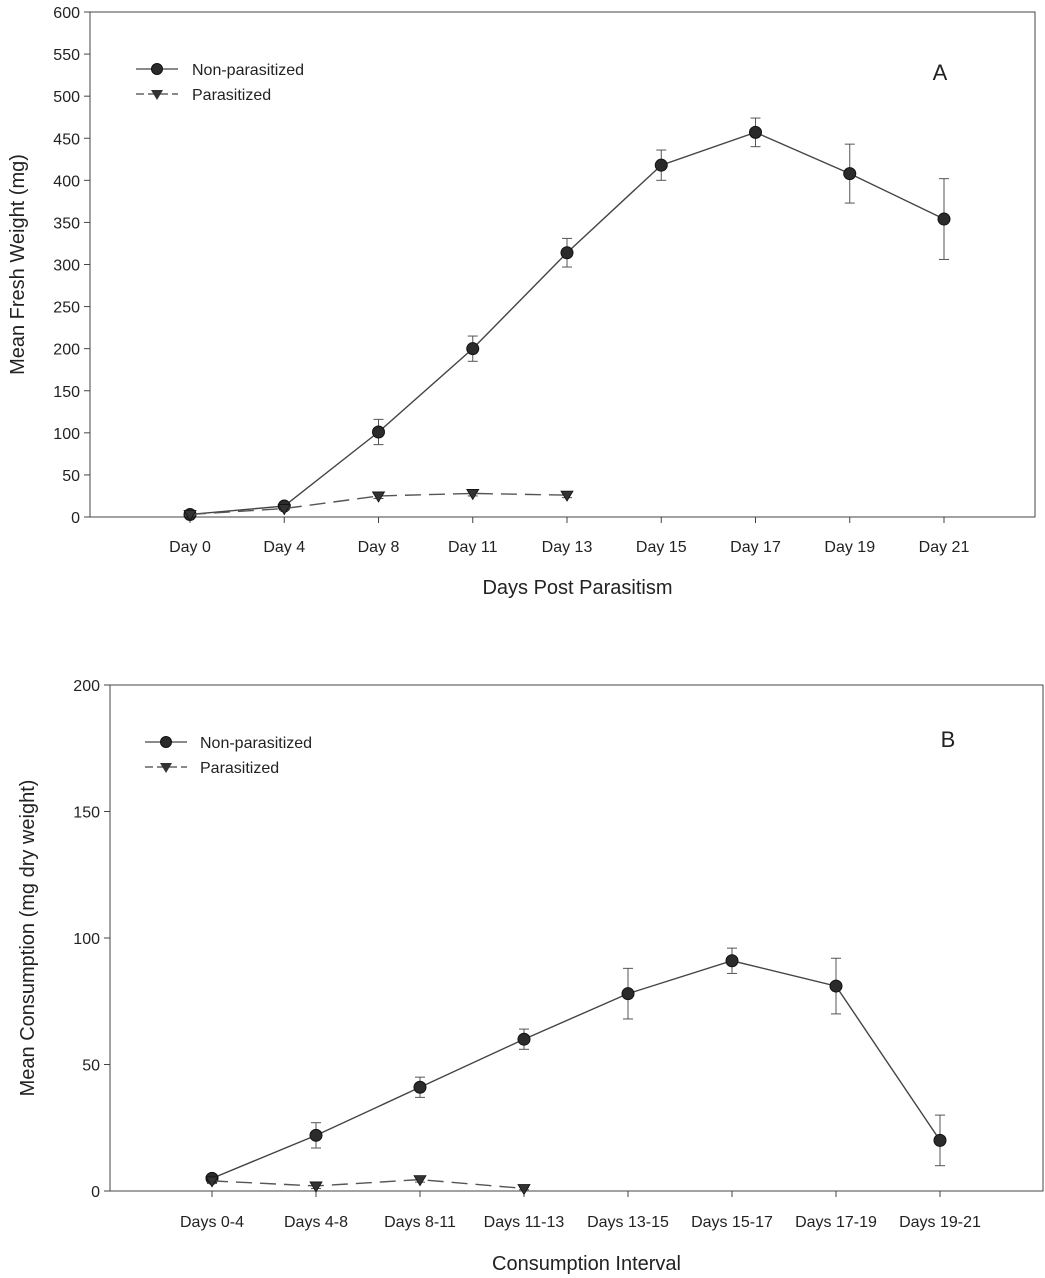 This screenshot has width=1045, height=1278. I want to click on x-tick-label: Days 11-13, so click(524, 1222).